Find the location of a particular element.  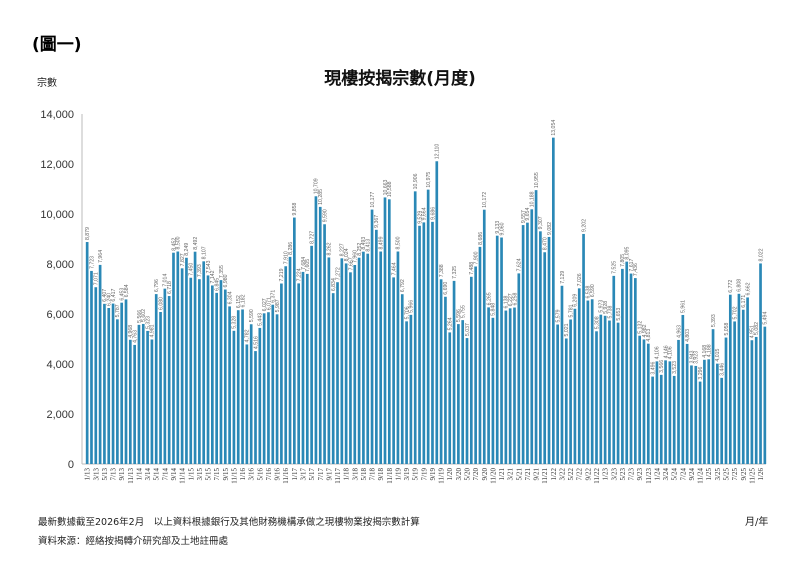

y-tick-label: 14,000 is located at coordinates (57, 115).